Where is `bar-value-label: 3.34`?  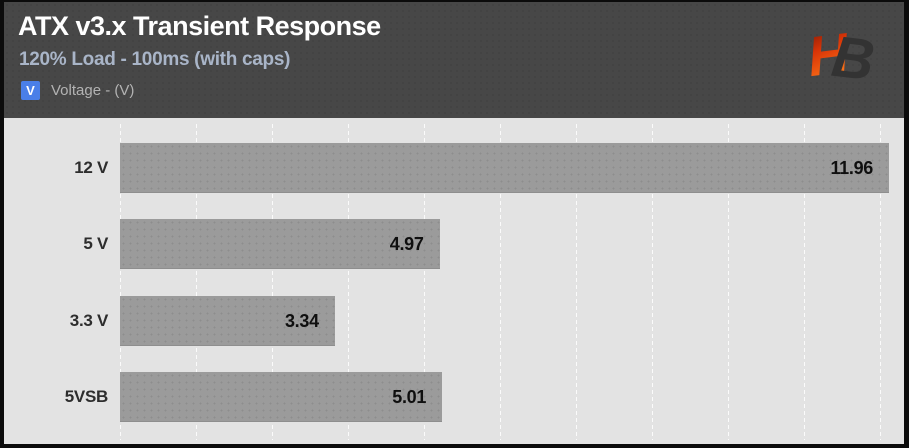
bar-value-label: 3.34 is located at coordinates (301, 320).